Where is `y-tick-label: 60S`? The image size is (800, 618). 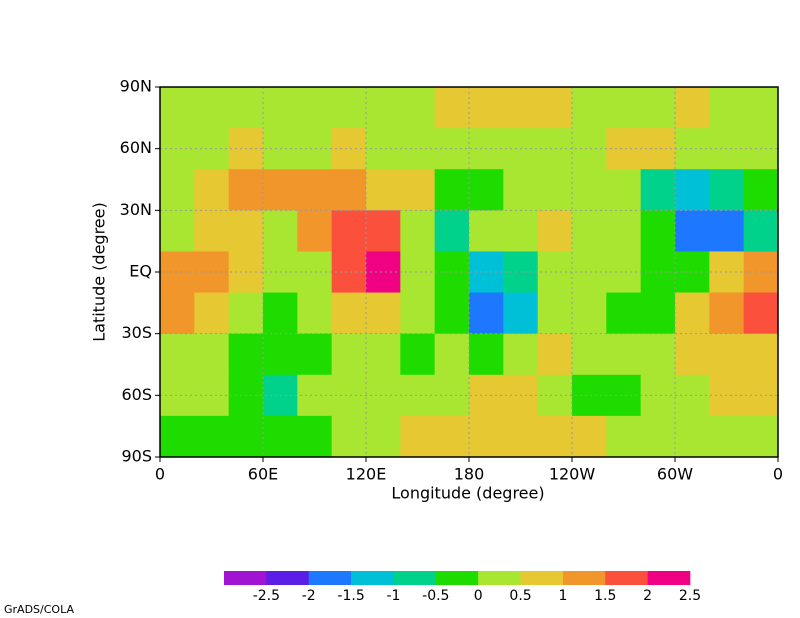
y-tick-label: 60S is located at coordinates (136, 394).